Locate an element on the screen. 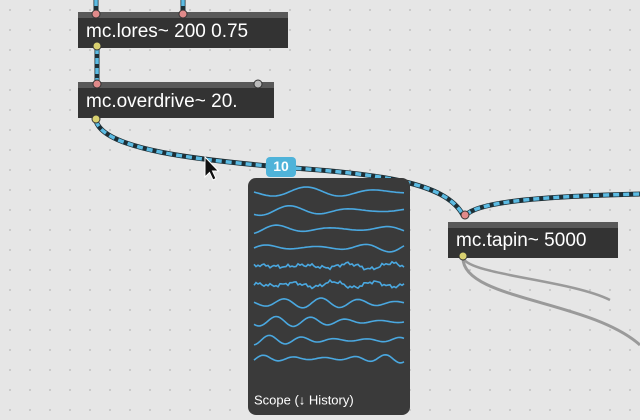 This screenshot has height=420, width=640. object-text: mc.overdrive~ 20. is located at coordinates (162, 101).